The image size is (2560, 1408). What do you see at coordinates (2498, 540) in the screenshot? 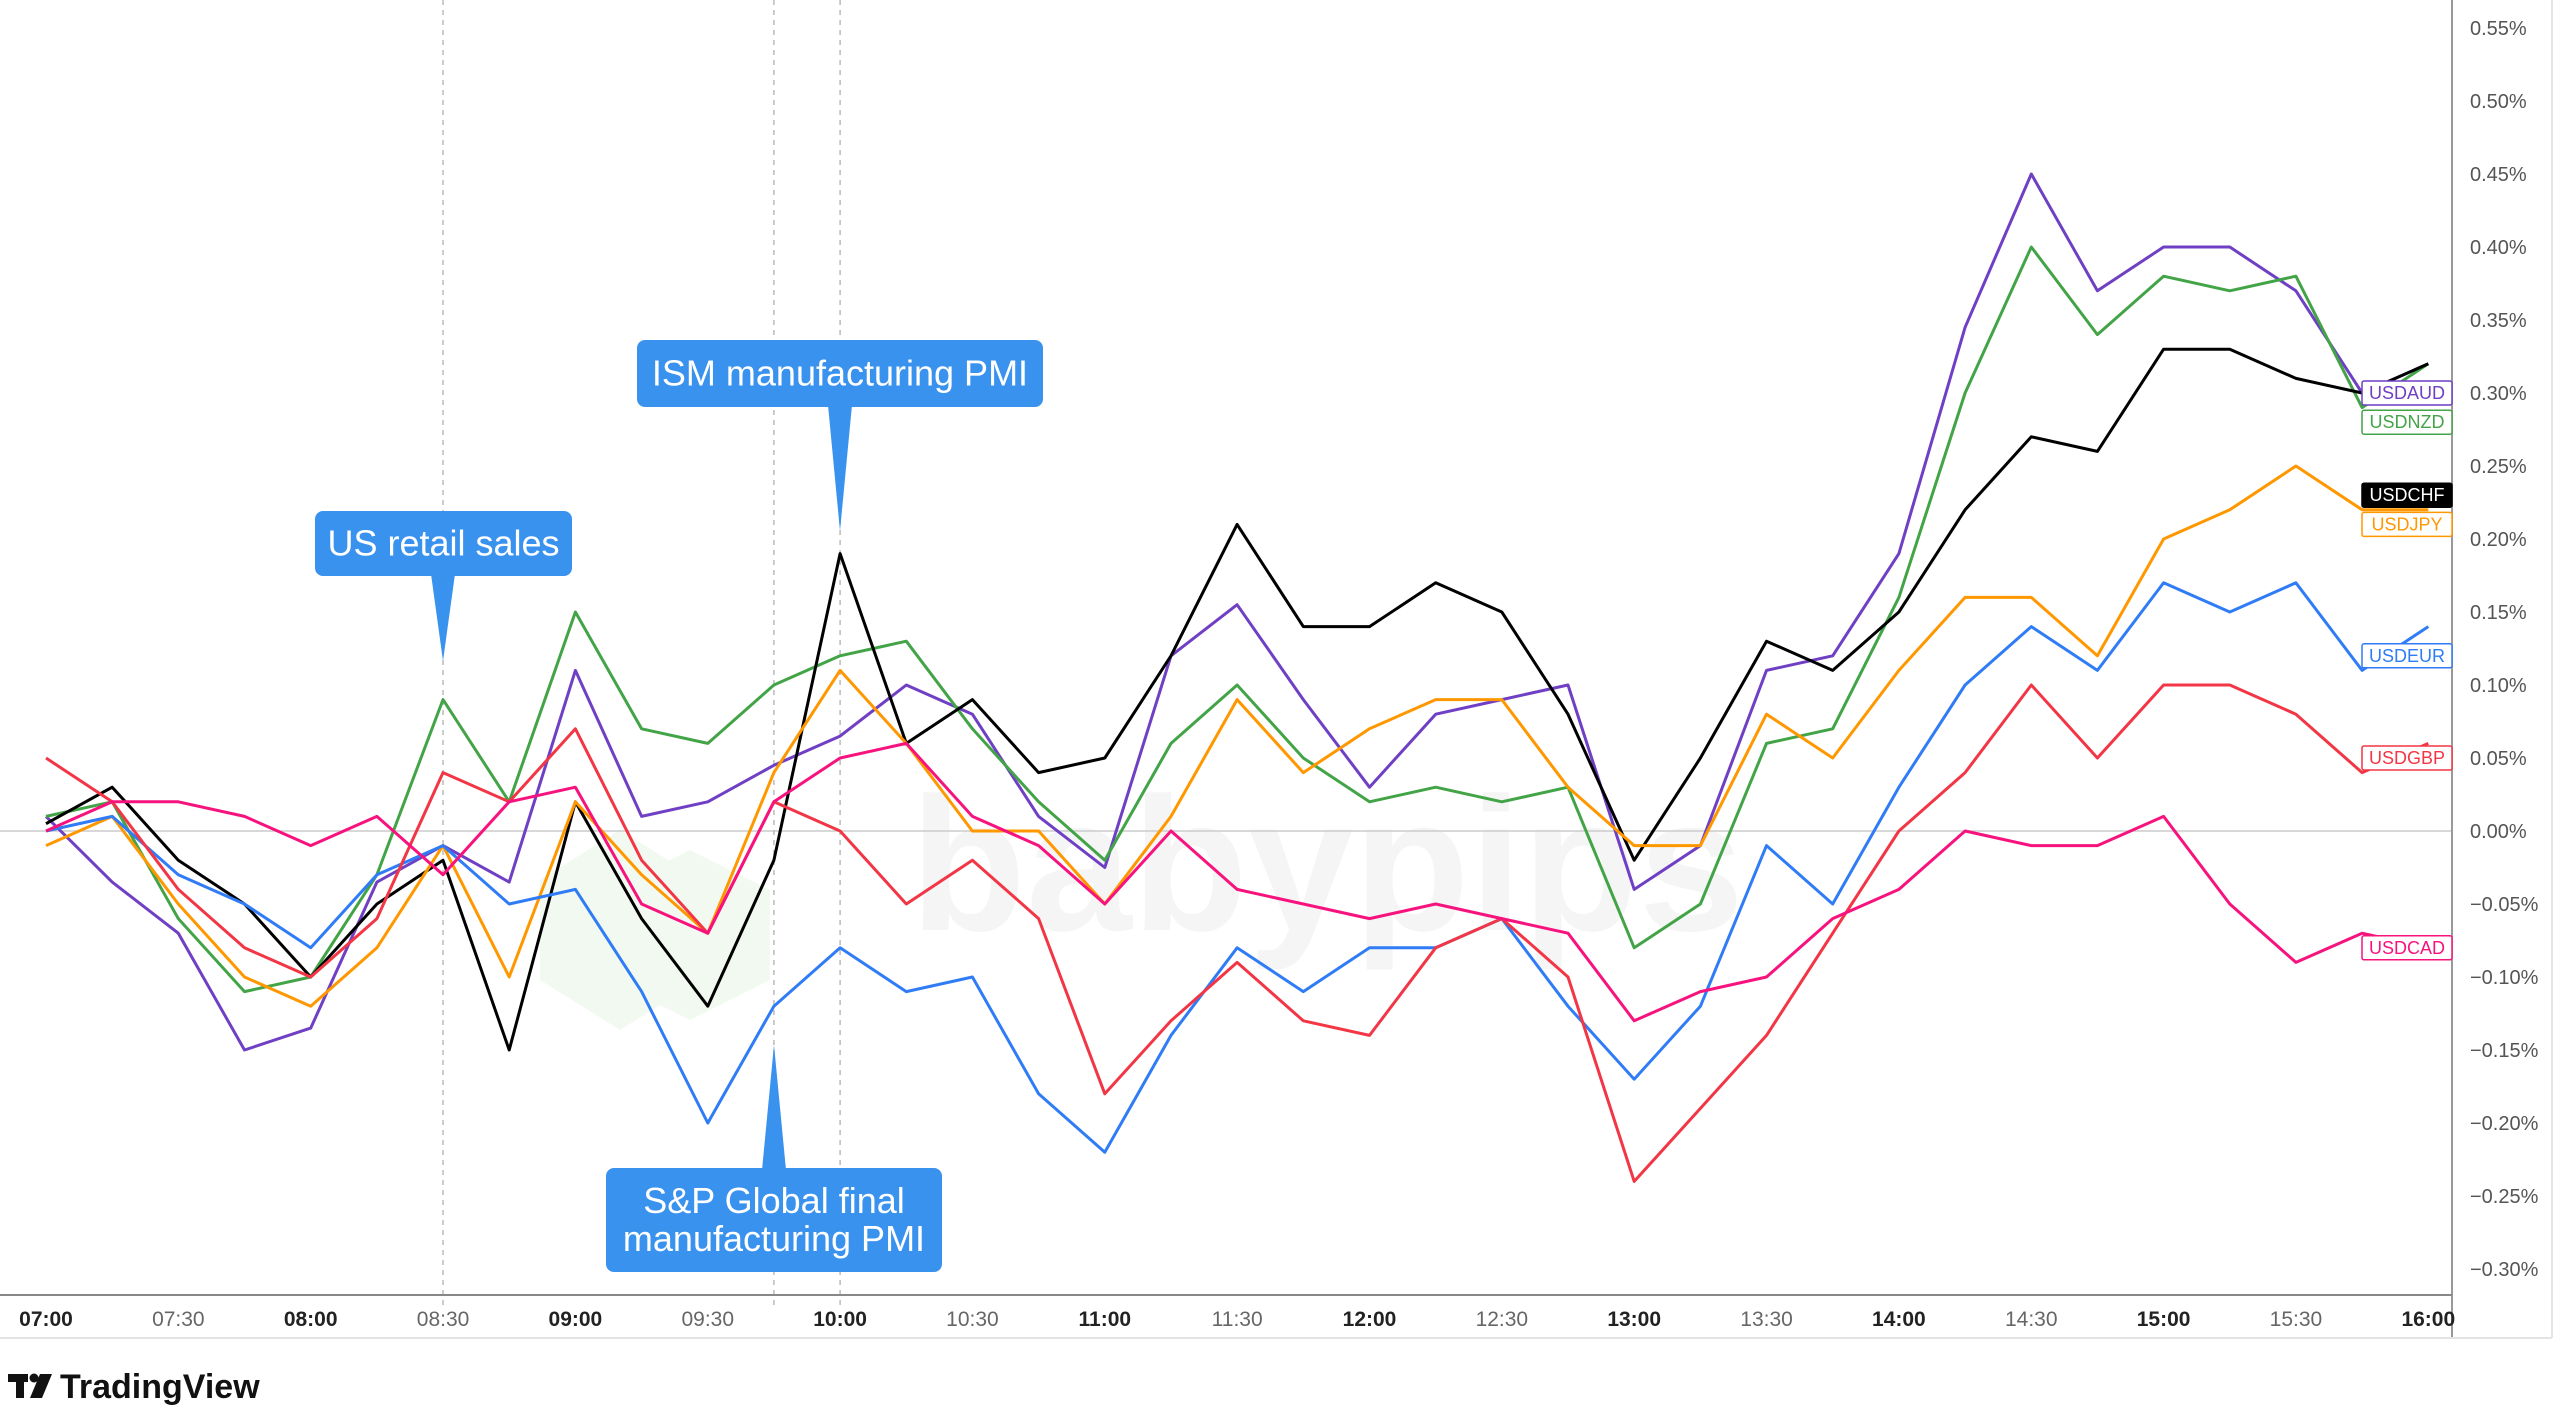
I see `y-tick-label: 0.20%` at bounding box center [2498, 540].